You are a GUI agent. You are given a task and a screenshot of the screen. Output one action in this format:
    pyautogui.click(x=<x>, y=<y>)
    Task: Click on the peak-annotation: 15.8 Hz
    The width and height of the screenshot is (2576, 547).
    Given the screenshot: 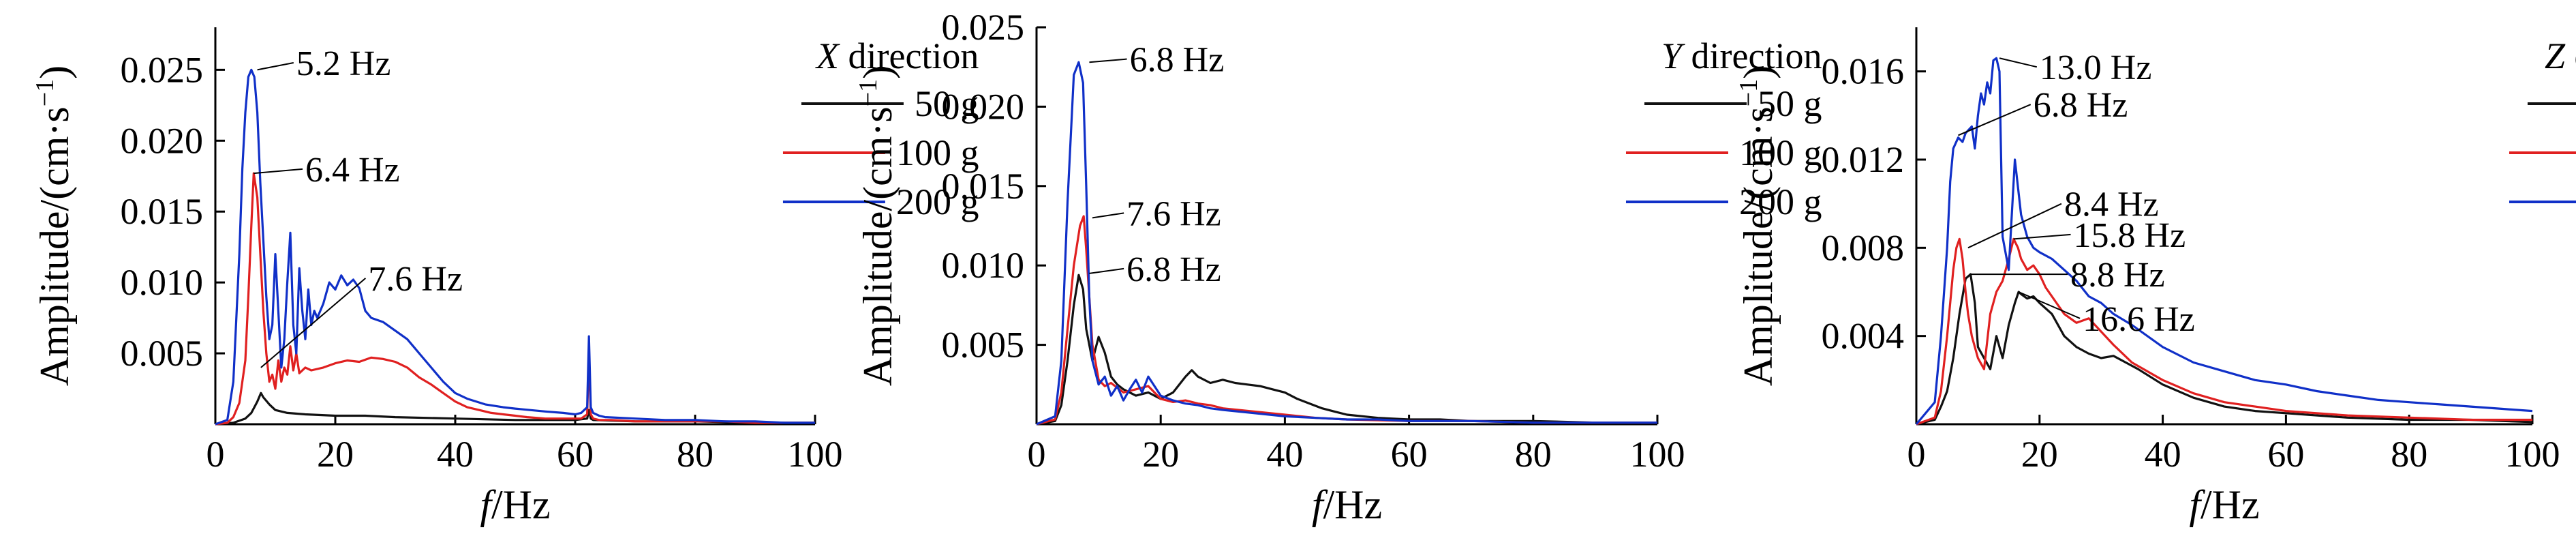 What is the action you would take?
    pyautogui.click(x=2130, y=235)
    